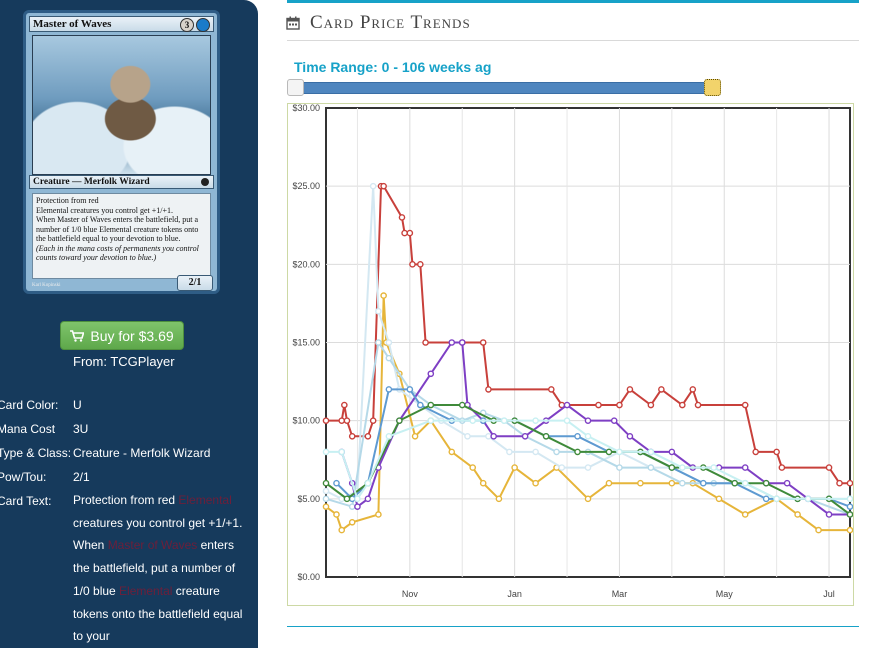  I want to click on x-tick-label: Jul, so click(829, 594).